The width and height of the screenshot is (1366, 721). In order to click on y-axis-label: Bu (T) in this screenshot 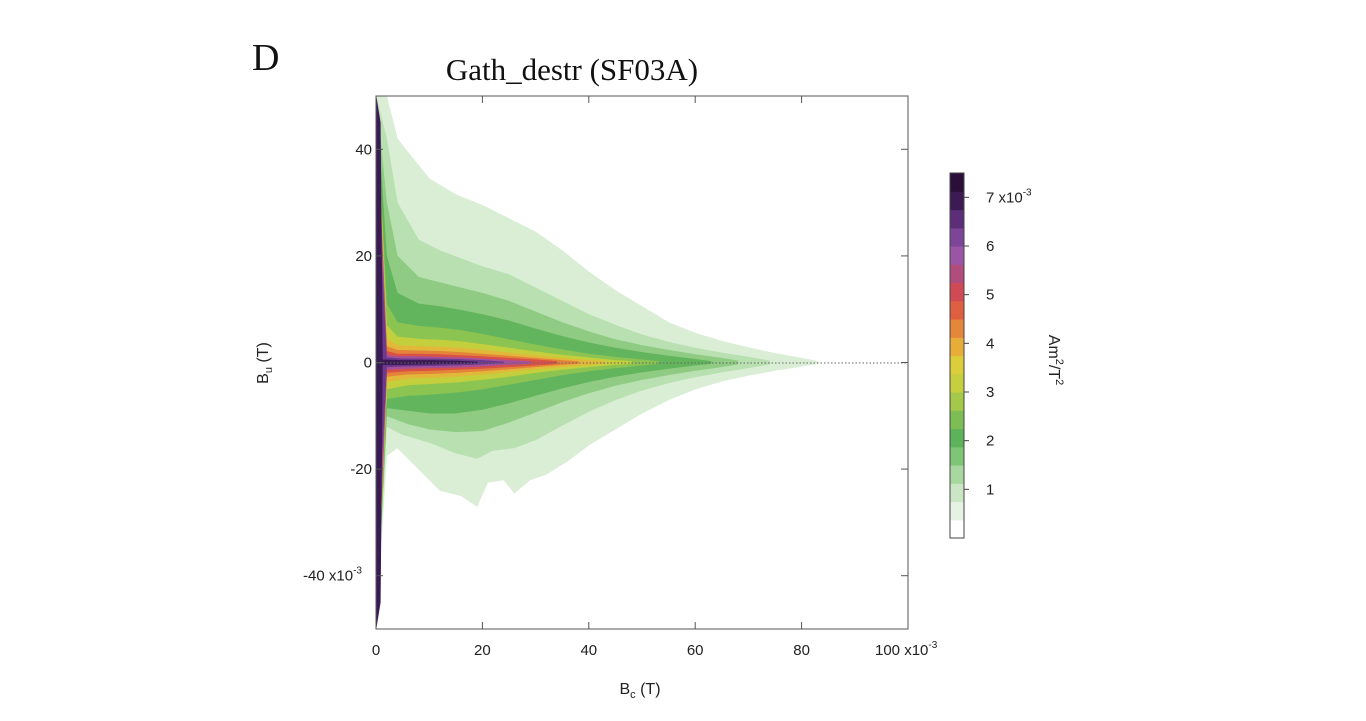, I will do `click(265, 363)`.